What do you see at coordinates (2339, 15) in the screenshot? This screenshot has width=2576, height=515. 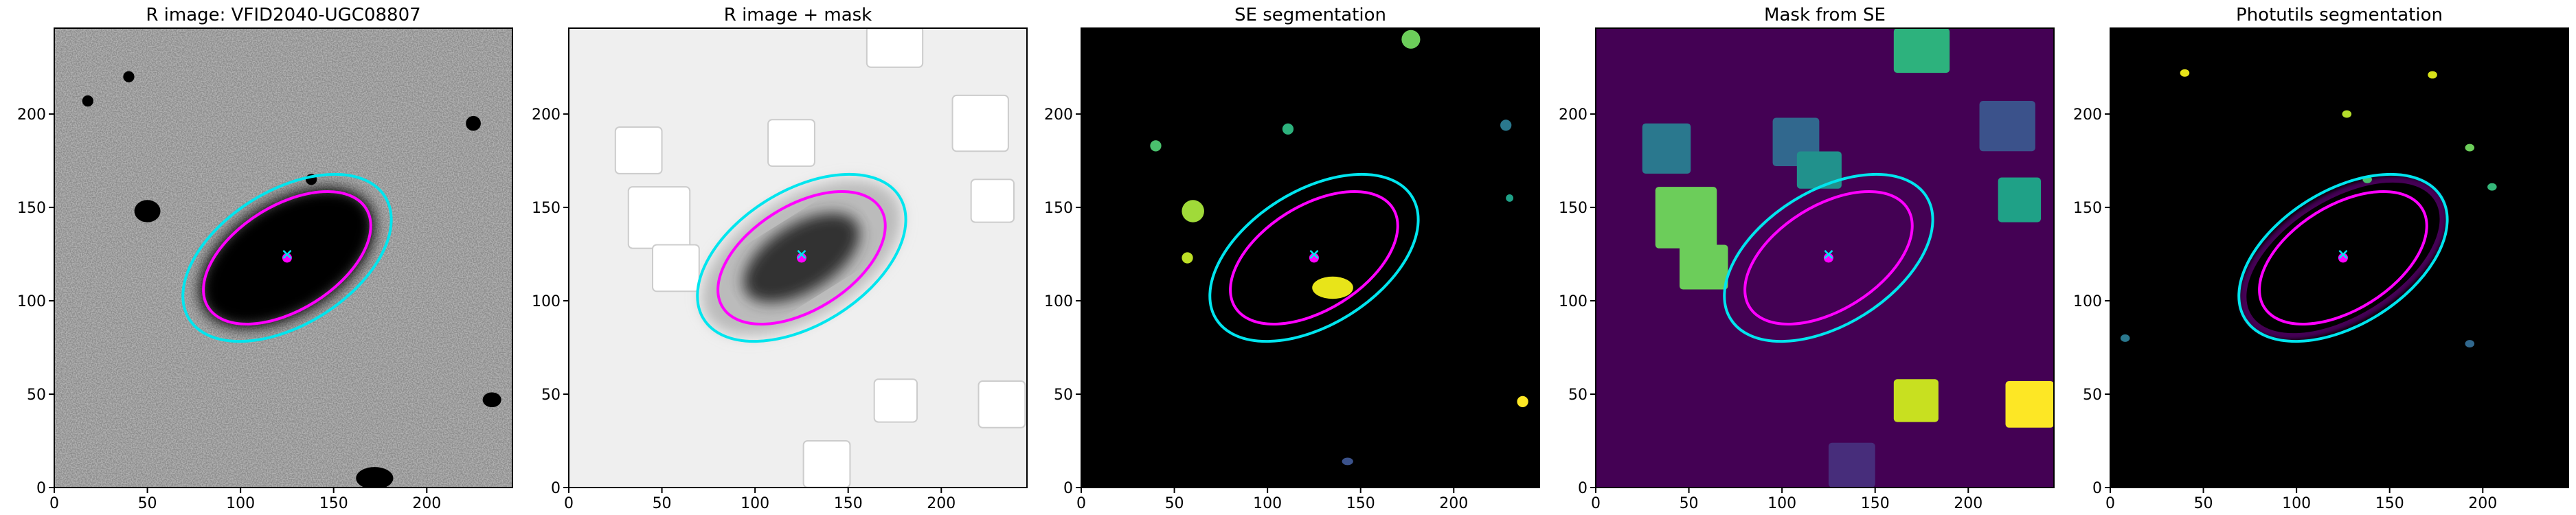 I see `panel-title: Photutils segmentation` at bounding box center [2339, 15].